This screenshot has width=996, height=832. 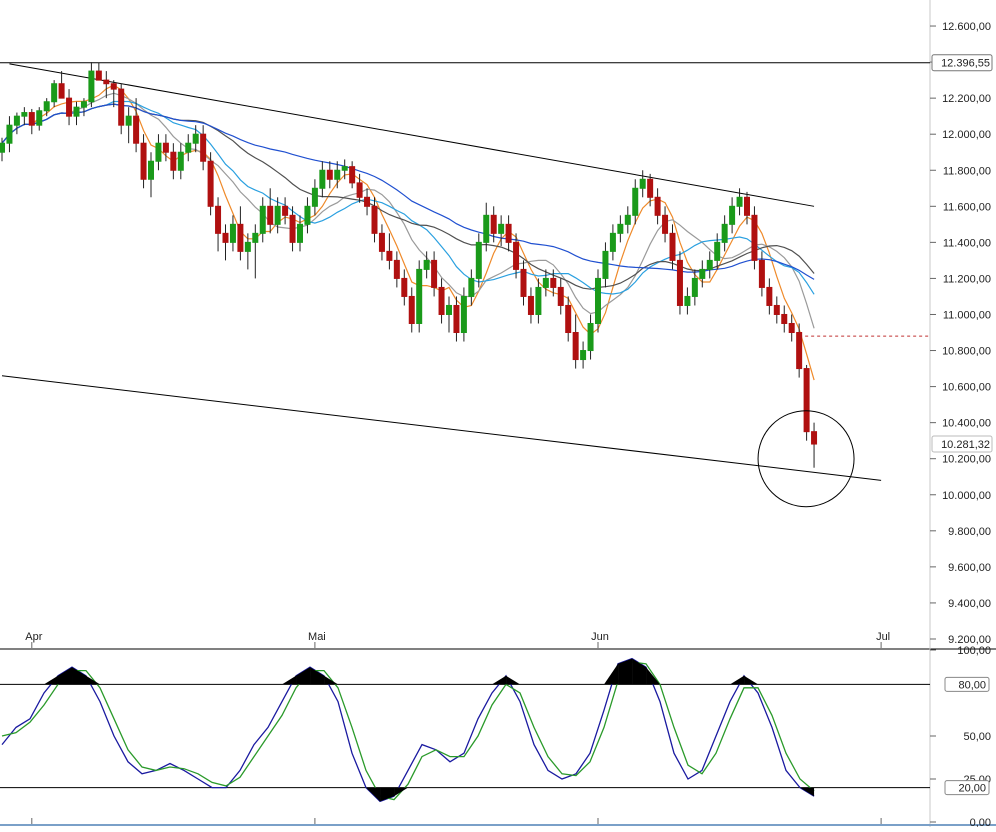 What do you see at coordinates (883, 637) in the screenshot?
I see `time-label: Jul` at bounding box center [883, 637].